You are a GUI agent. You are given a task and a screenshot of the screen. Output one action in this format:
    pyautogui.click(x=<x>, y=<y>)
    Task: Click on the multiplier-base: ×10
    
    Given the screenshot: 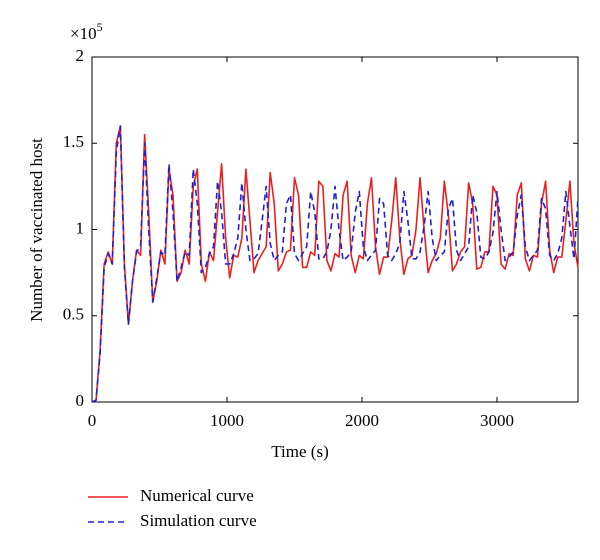 What is the action you would take?
    pyautogui.click(x=83, y=33)
    